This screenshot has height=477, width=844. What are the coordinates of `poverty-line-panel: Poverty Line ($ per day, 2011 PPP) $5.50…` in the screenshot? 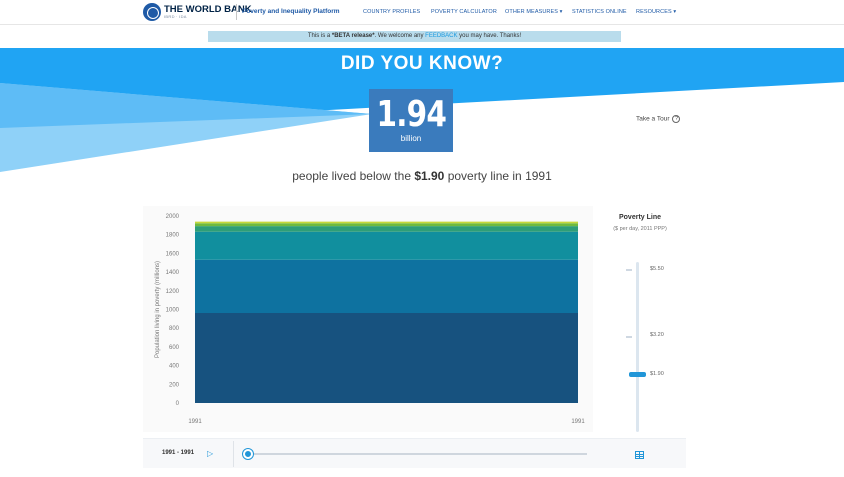 It's located at (640, 319).